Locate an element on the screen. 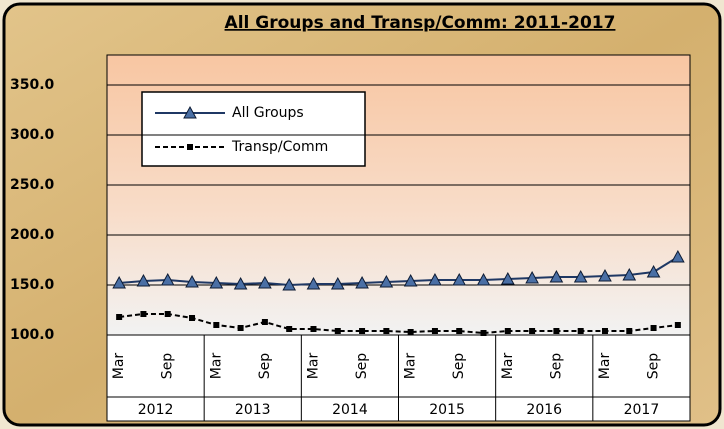 The image size is (724, 429). y-tick-label: 100.0 is located at coordinates (32, 335).